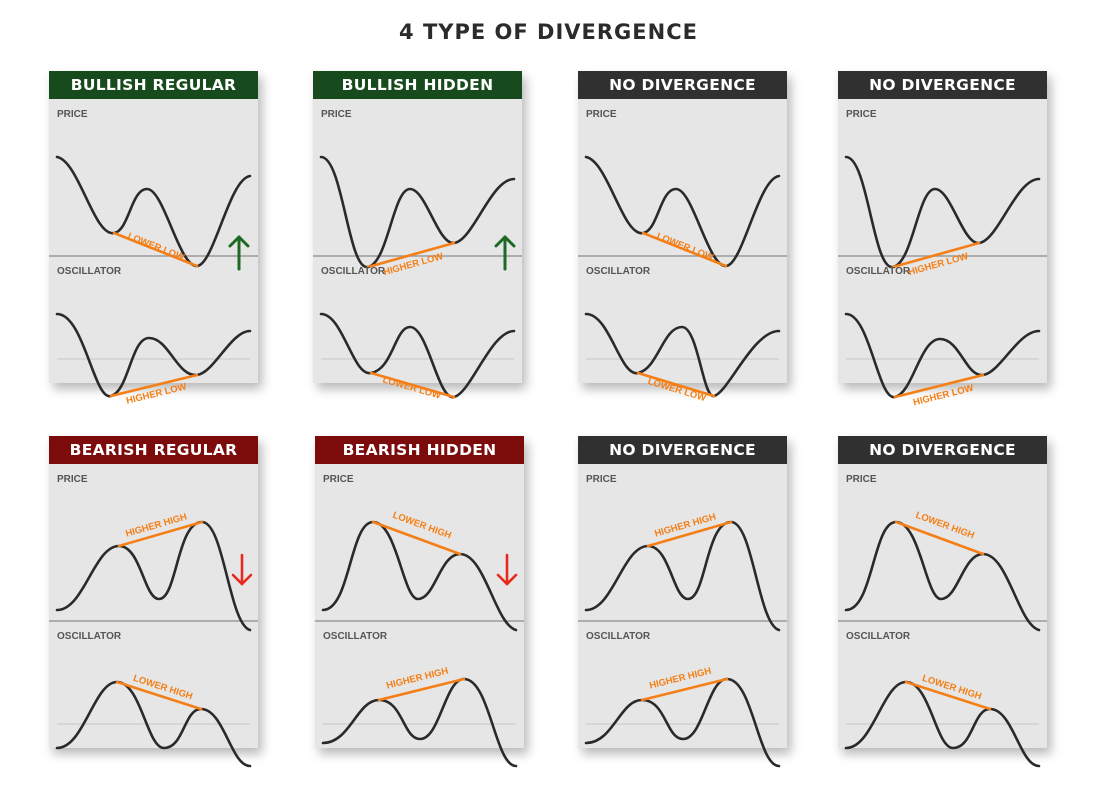 The height and width of the screenshot is (800, 1097). I want to click on card-title: BEARISH HIDDEN, so click(419, 450).